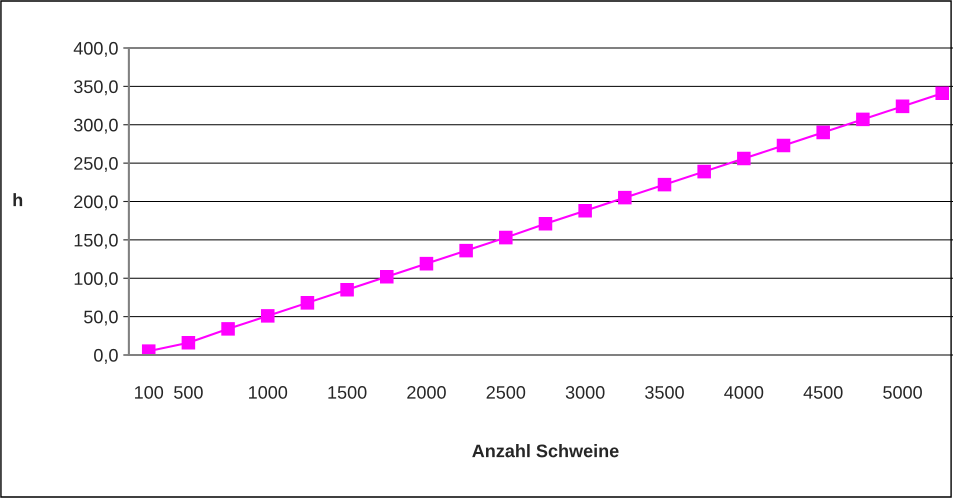 The image size is (953, 498). I want to click on y-axis-title: h, so click(17, 199).